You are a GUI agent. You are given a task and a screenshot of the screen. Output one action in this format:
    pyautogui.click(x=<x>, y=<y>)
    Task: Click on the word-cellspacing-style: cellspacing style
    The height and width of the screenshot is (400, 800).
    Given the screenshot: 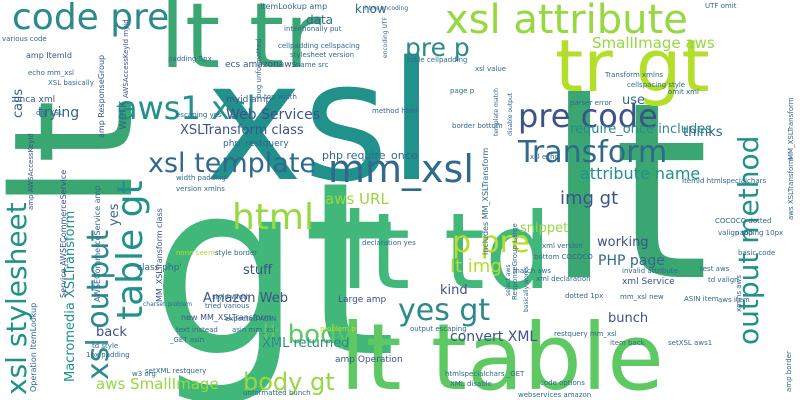 What is the action you would take?
    pyautogui.click(x=656, y=85)
    